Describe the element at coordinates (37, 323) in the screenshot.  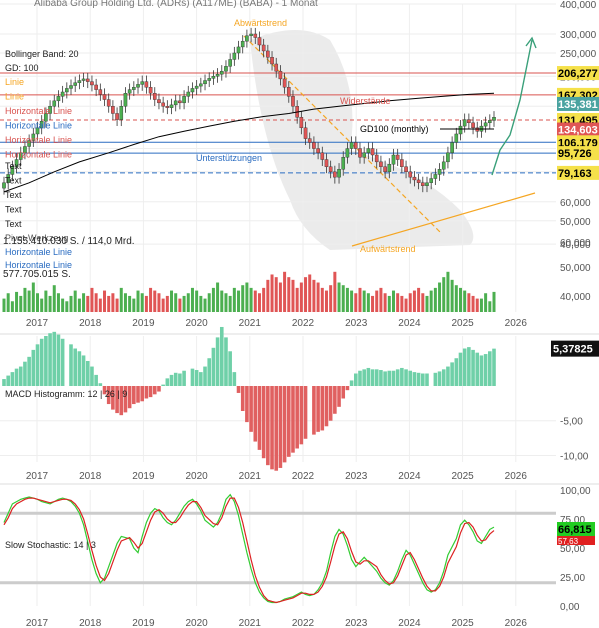
I see `price-x-tick: 2017` at that location.